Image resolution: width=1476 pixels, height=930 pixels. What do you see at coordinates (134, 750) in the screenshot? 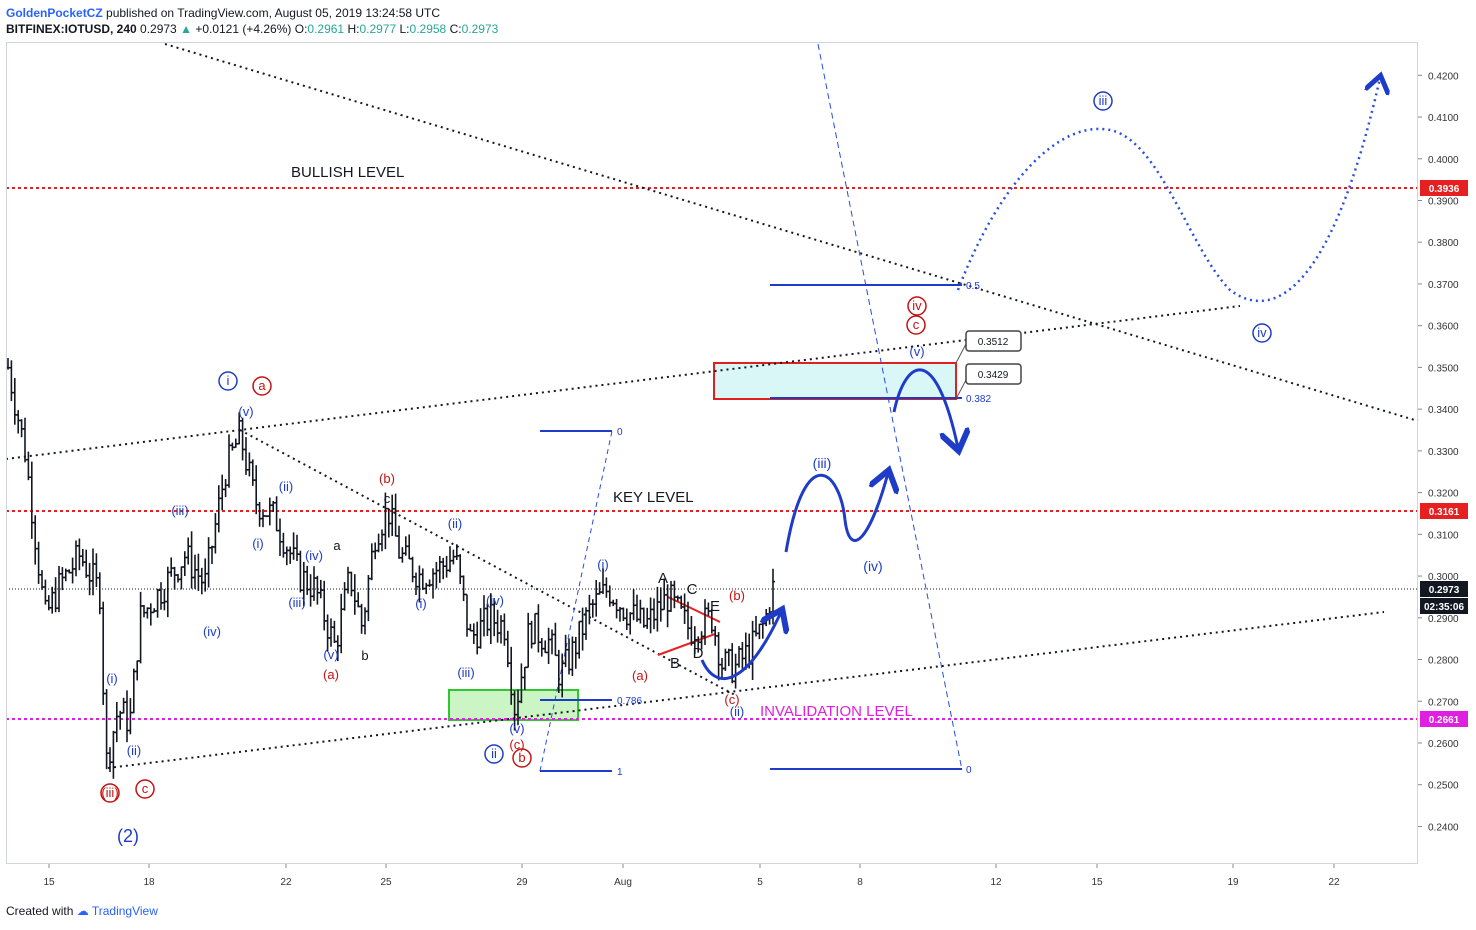
I see `wave-label-ii1: (ii)` at bounding box center [134, 750].